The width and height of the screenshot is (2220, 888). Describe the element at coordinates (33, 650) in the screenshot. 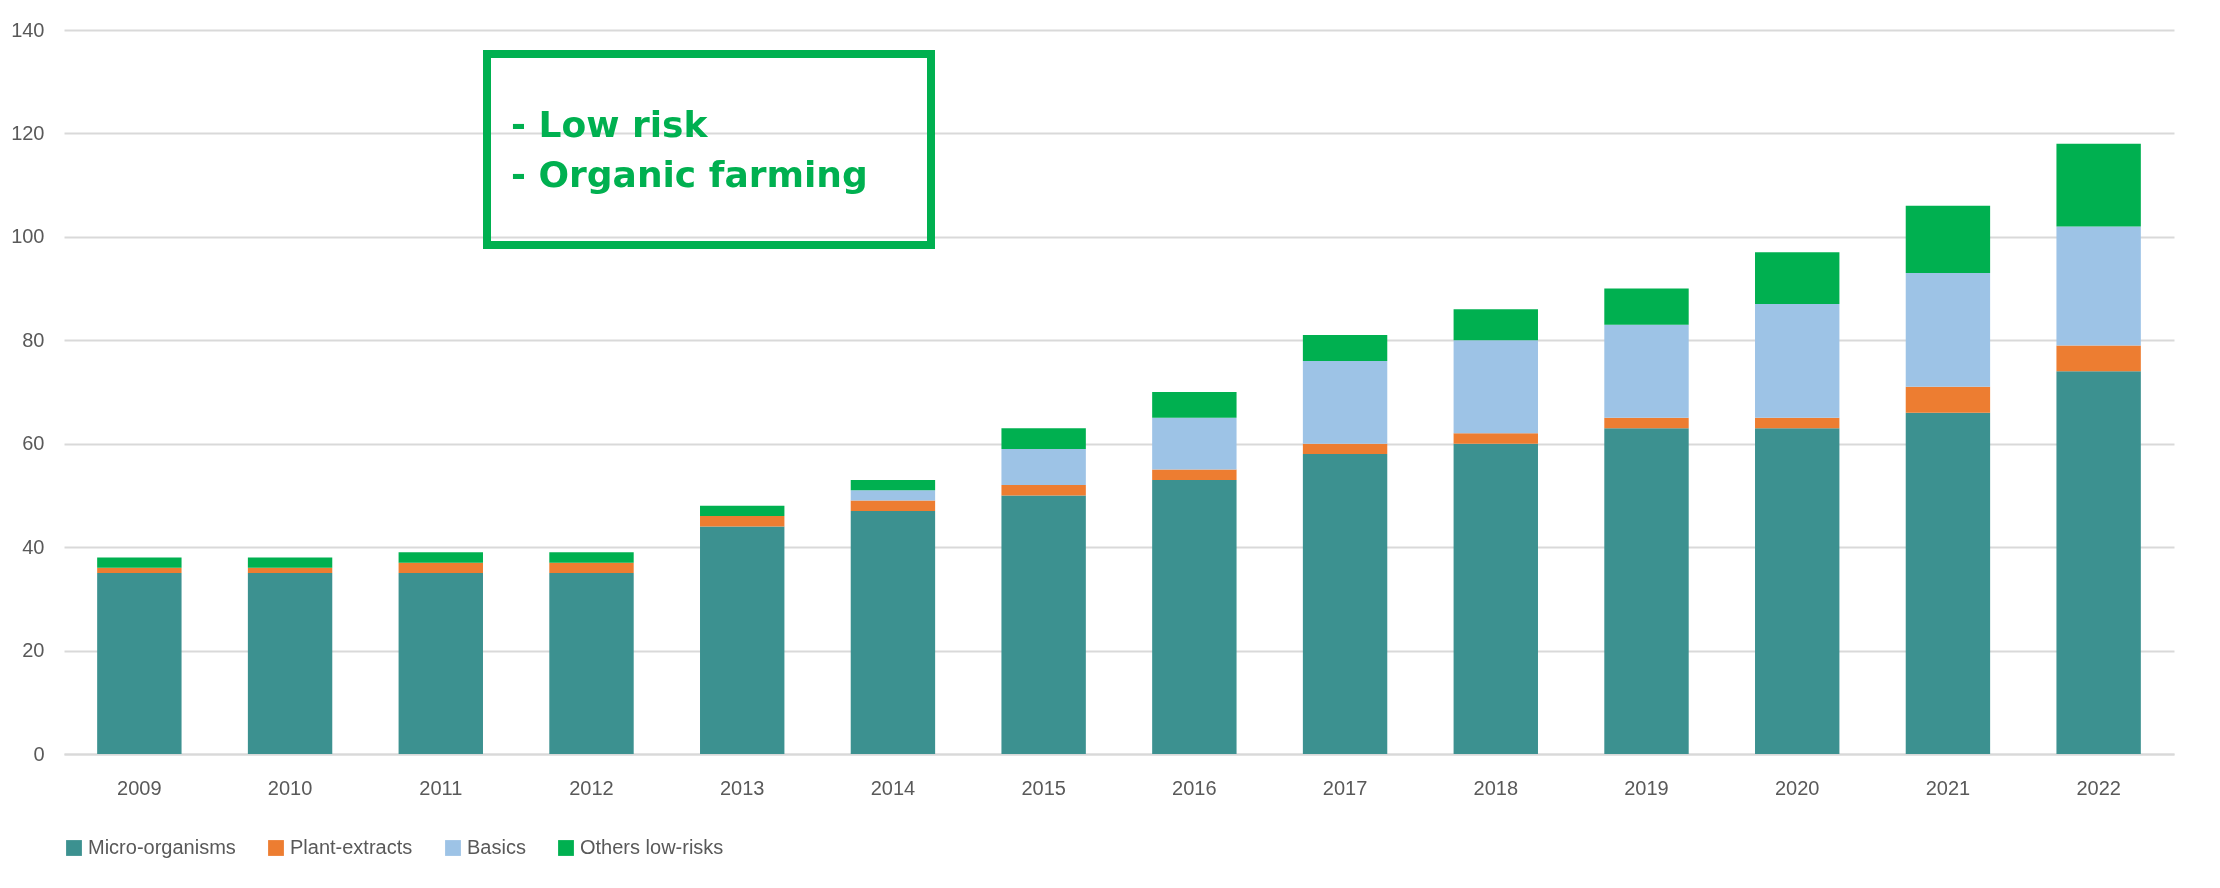

I see `y-tick-label: 20` at that location.